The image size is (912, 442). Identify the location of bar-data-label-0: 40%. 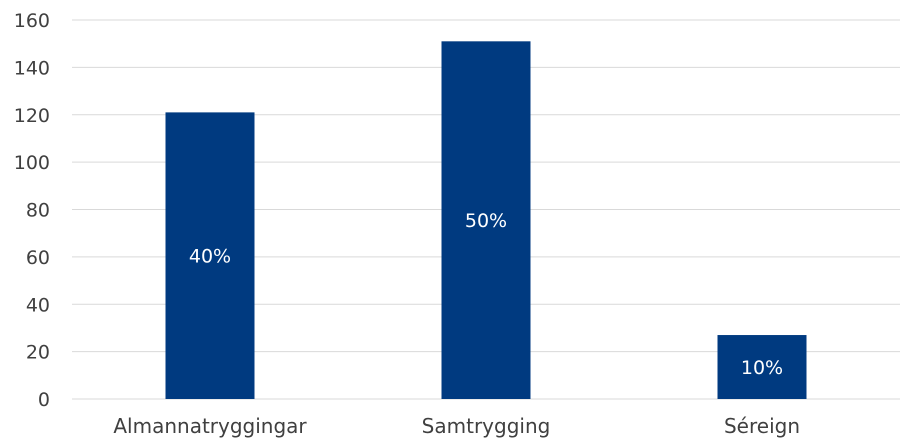
(210, 257).